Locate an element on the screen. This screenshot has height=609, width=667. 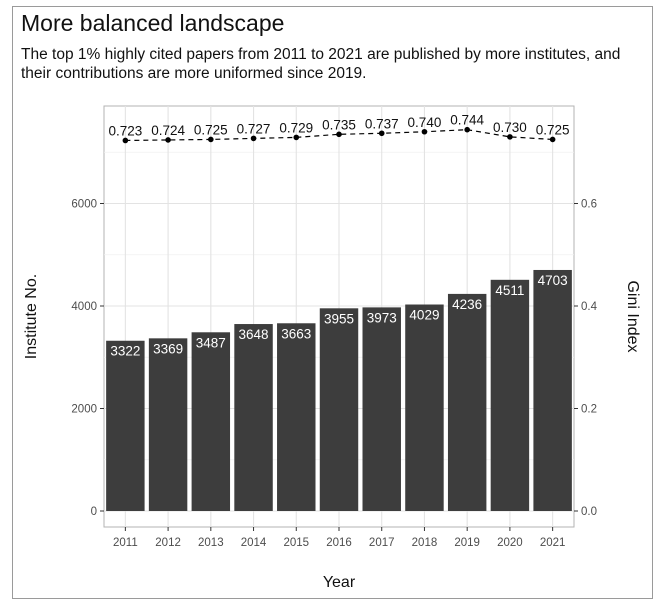
gini-point-2020 is located at coordinates (510, 137).